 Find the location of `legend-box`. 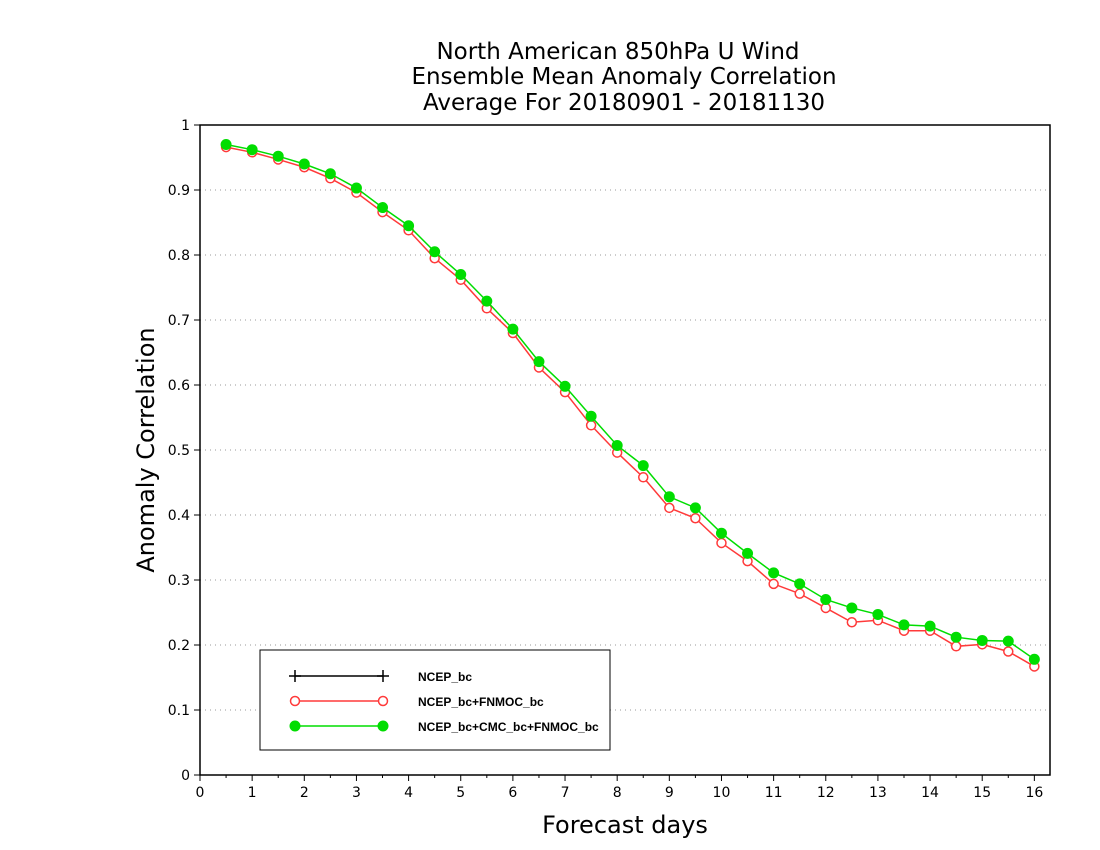

legend-box is located at coordinates (435, 700).